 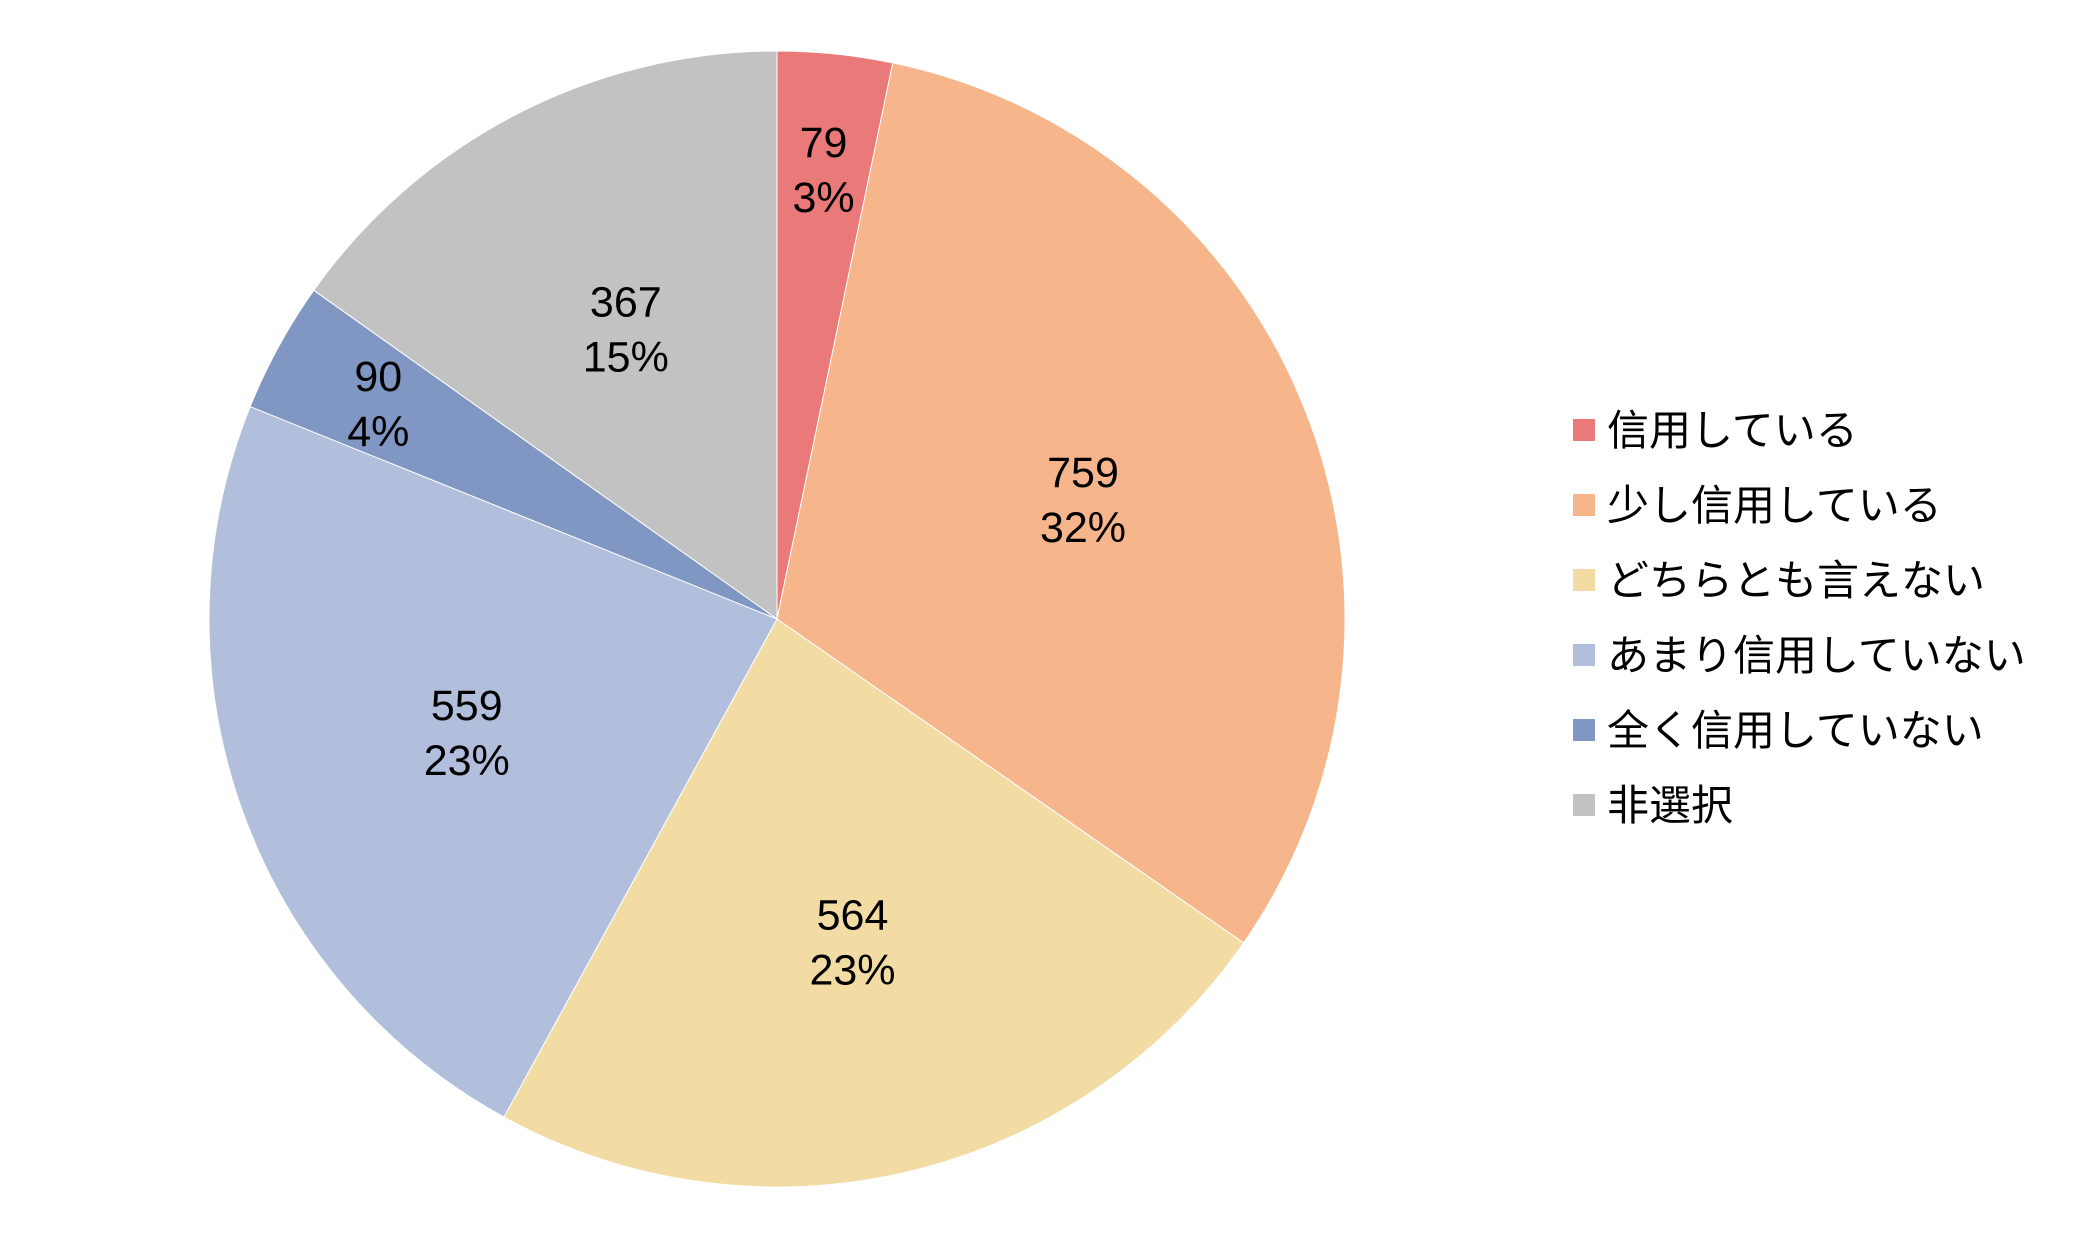 I want to click on legend-label: 信用している, so click(x=1732, y=430).